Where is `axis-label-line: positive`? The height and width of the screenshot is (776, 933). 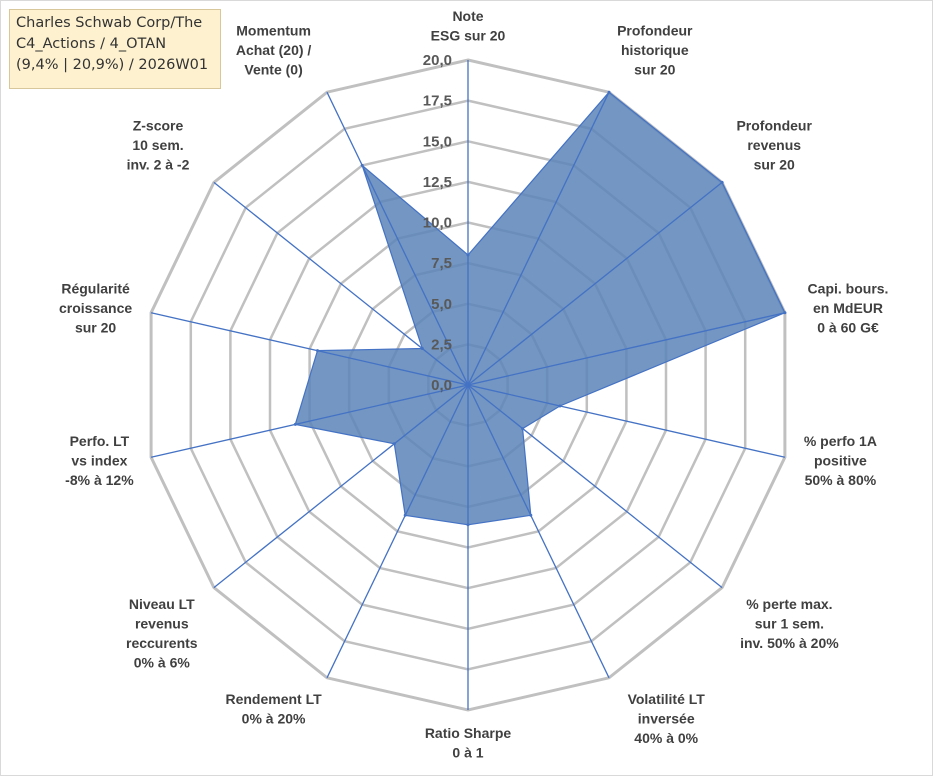
axis-label-line: positive is located at coordinates (840, 461).